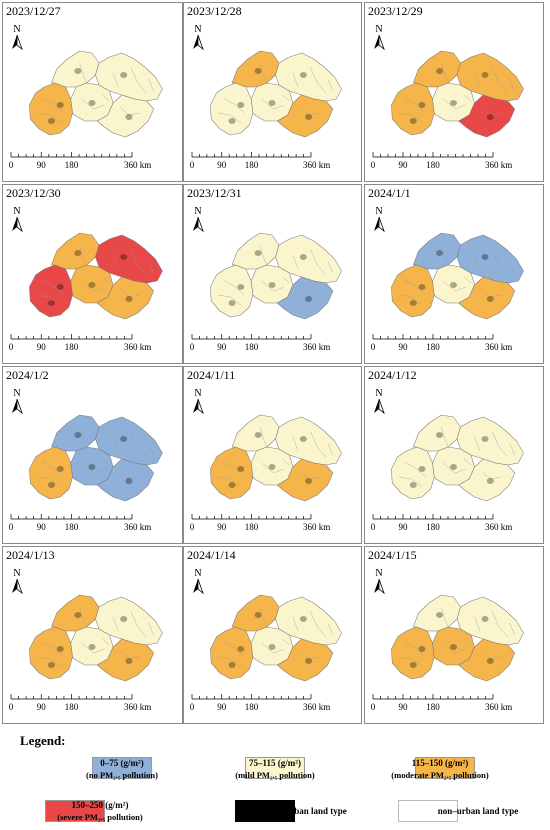 This screenshot has width=550, height=830. Describe the element at coordinates (260, 523) in the screenshot. I see `scale-bar: 0 90 180 360 km` at that location.